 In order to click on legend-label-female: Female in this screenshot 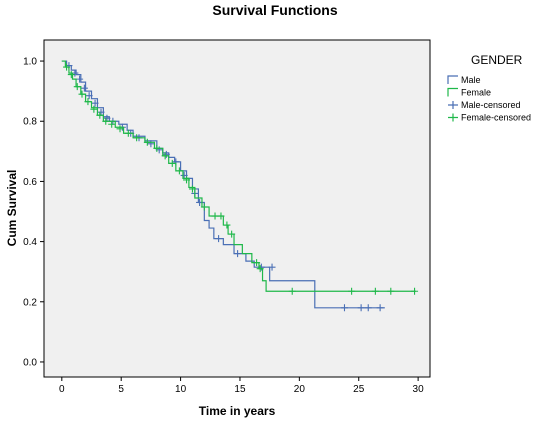, I will do `click(476, 93)`.